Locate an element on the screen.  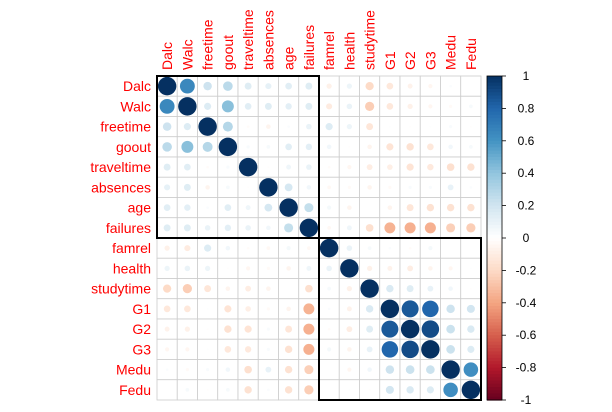
corr-circle-G2-failures is located at coordinates (309, 329).